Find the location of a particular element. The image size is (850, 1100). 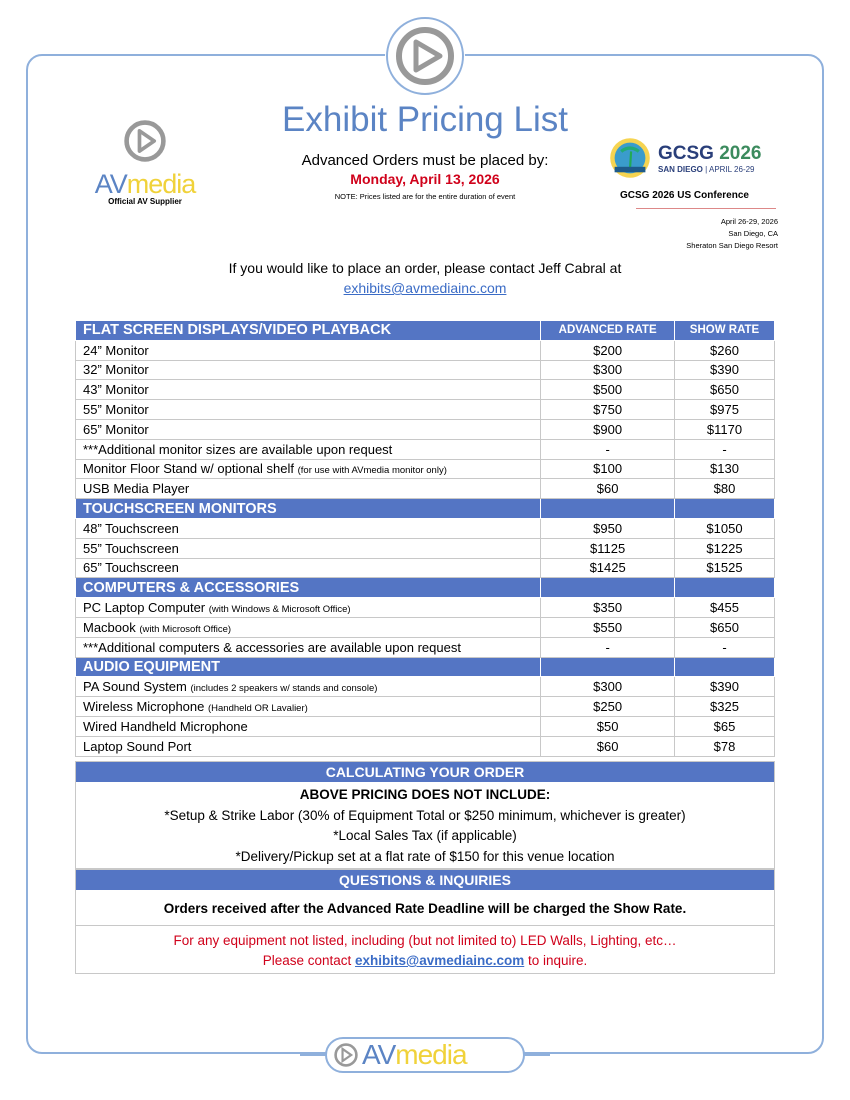

section-title: COMPUTERS & ACCESSORIES is located at coordinates (308, 588).